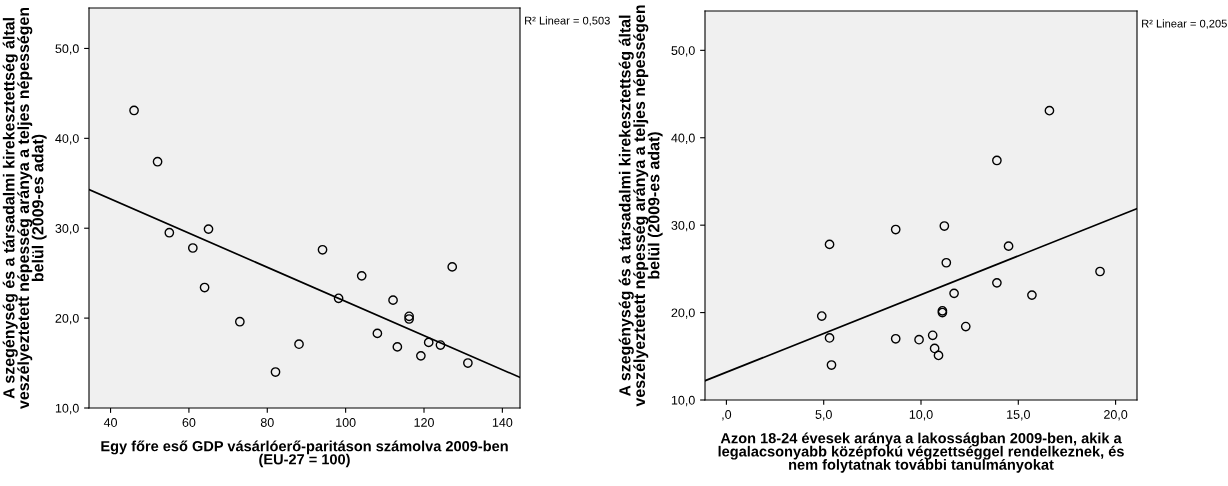  I want to click on x-axis-title: Egy főre eső GDP vásárlóerő-paritáson számolva 2009-ben (EU-27 = 100), so click(304, 454).